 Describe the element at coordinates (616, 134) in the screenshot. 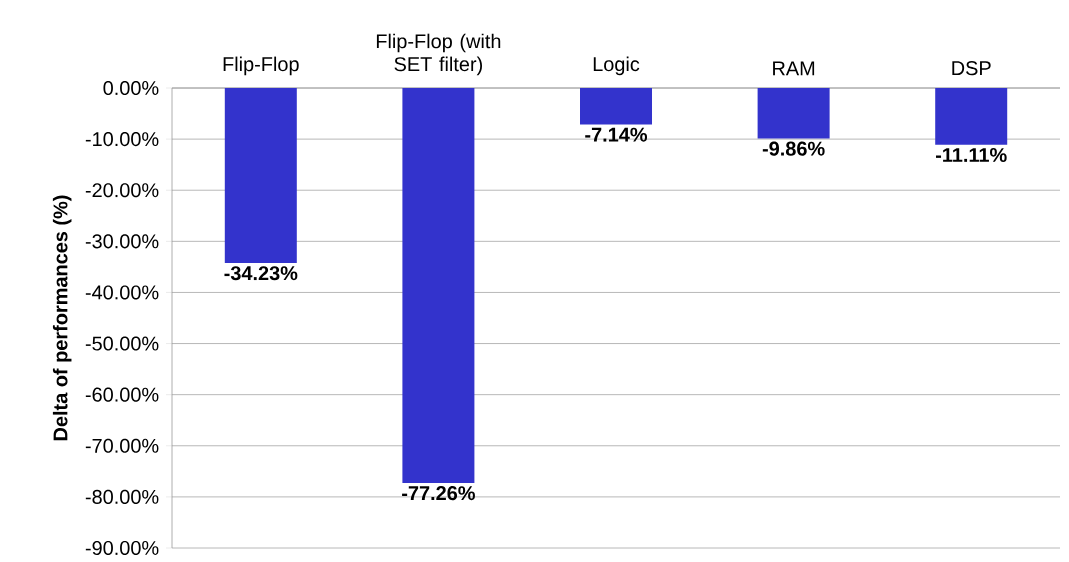

I see `data-label: -7.14%` at that location.